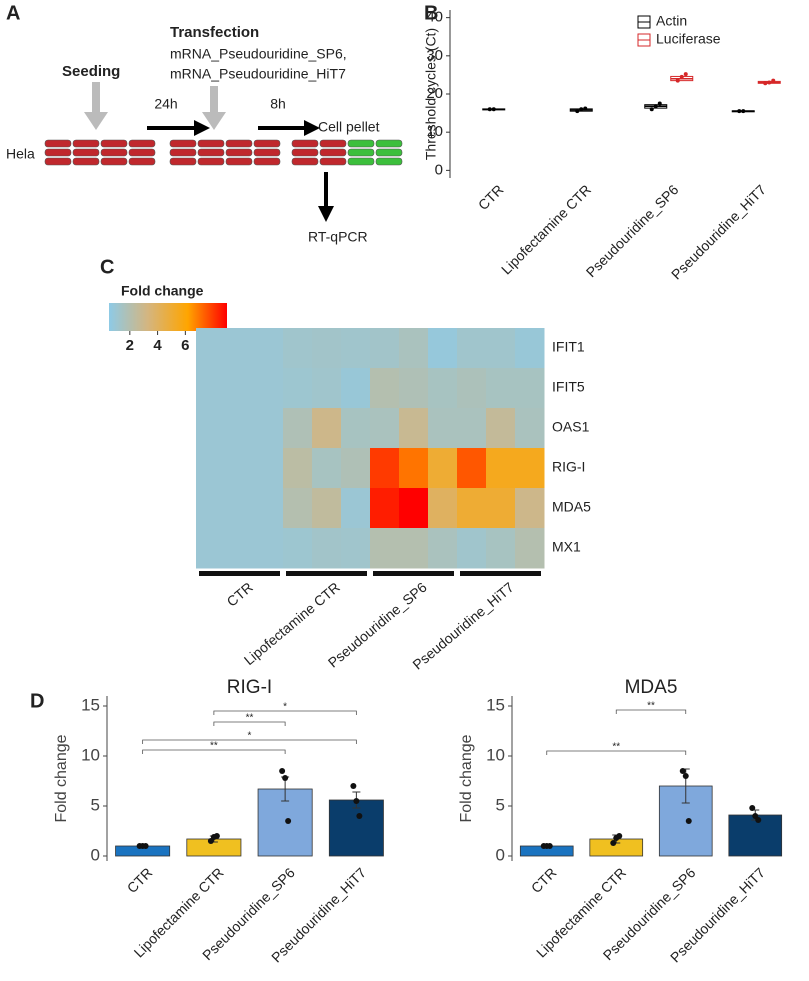  I want to click on y-axis-label: Threshold cycles (Ct), so click(431, 94).